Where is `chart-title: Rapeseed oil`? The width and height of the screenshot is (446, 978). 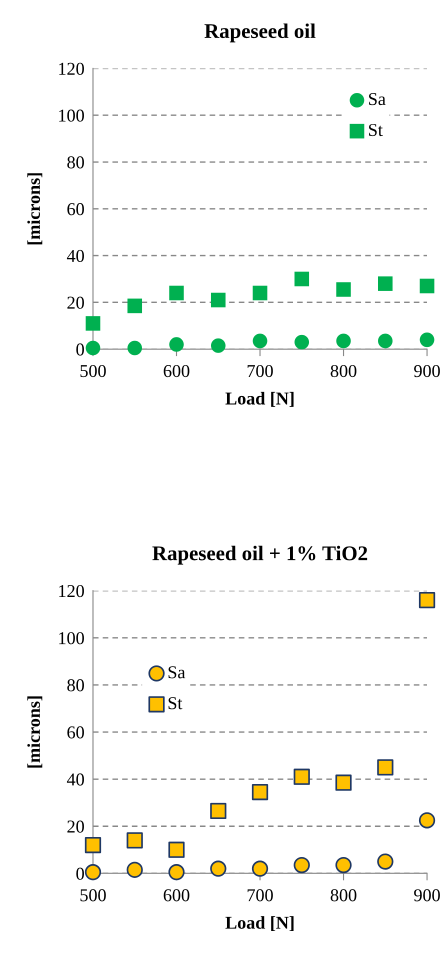
chart-title: Rapeseed oil is located at coordinates (260, 32).